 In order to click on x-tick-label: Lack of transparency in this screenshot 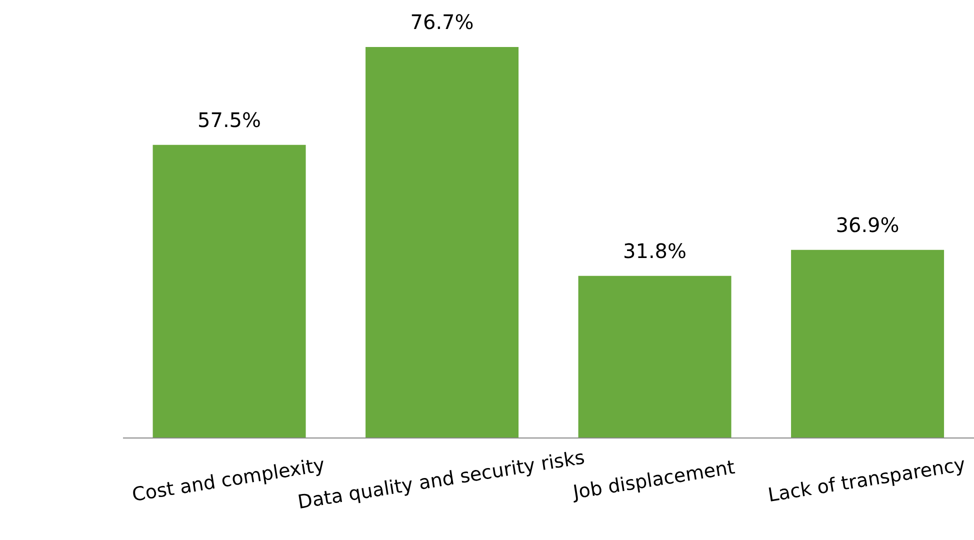, I will do `click(866, 480)`.